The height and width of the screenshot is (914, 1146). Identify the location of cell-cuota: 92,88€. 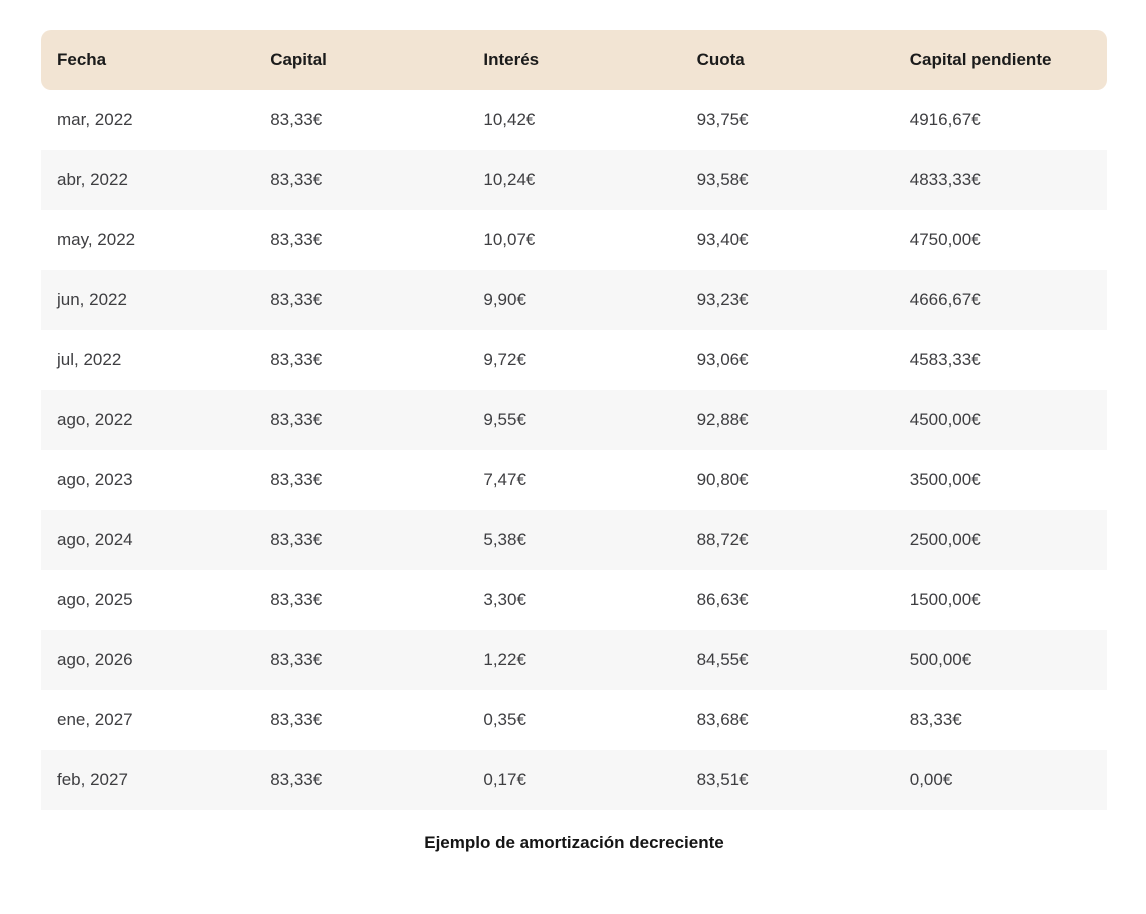
(787, 420).